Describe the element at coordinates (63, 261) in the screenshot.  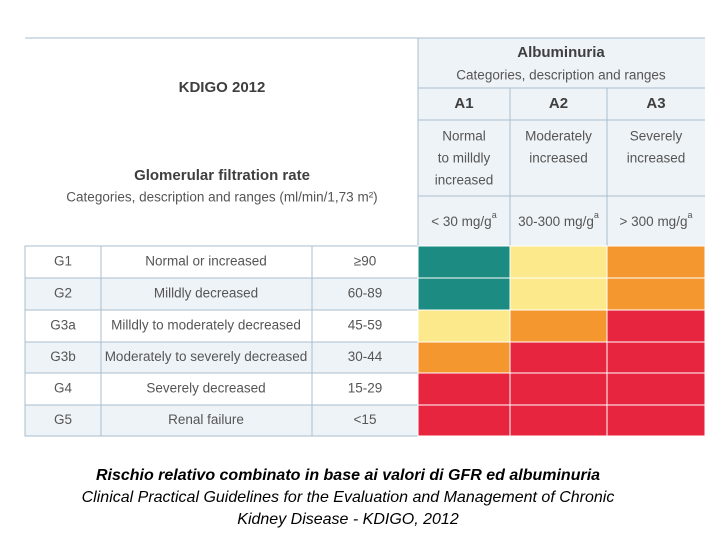
I see `gfr-code: G1` at that location.